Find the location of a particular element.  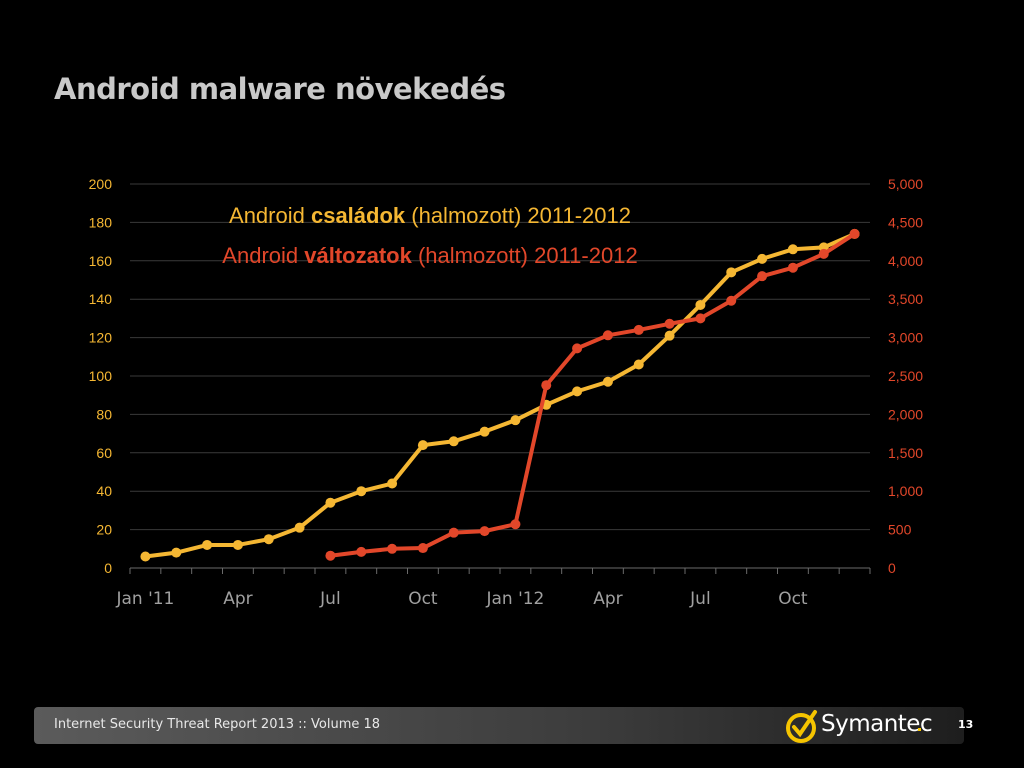

right-tick-label: 5,000 is located at coordinates (905, 184).